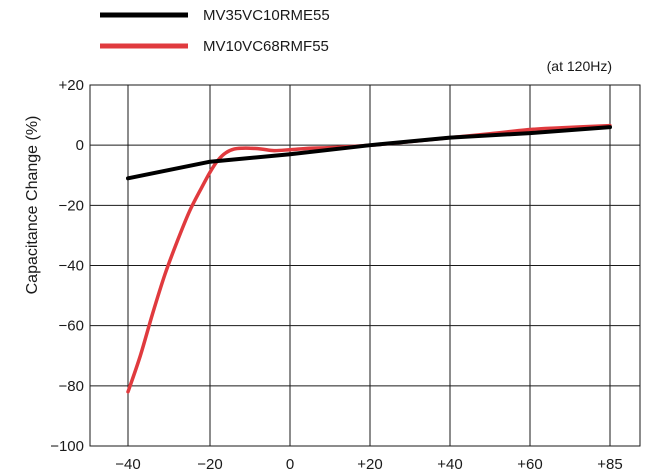  What do you see at coordinates (266, 46) in the screenshot?
I see `legend-label-series-2: MV10VC68RMF55` at bounding box center [266, 46].